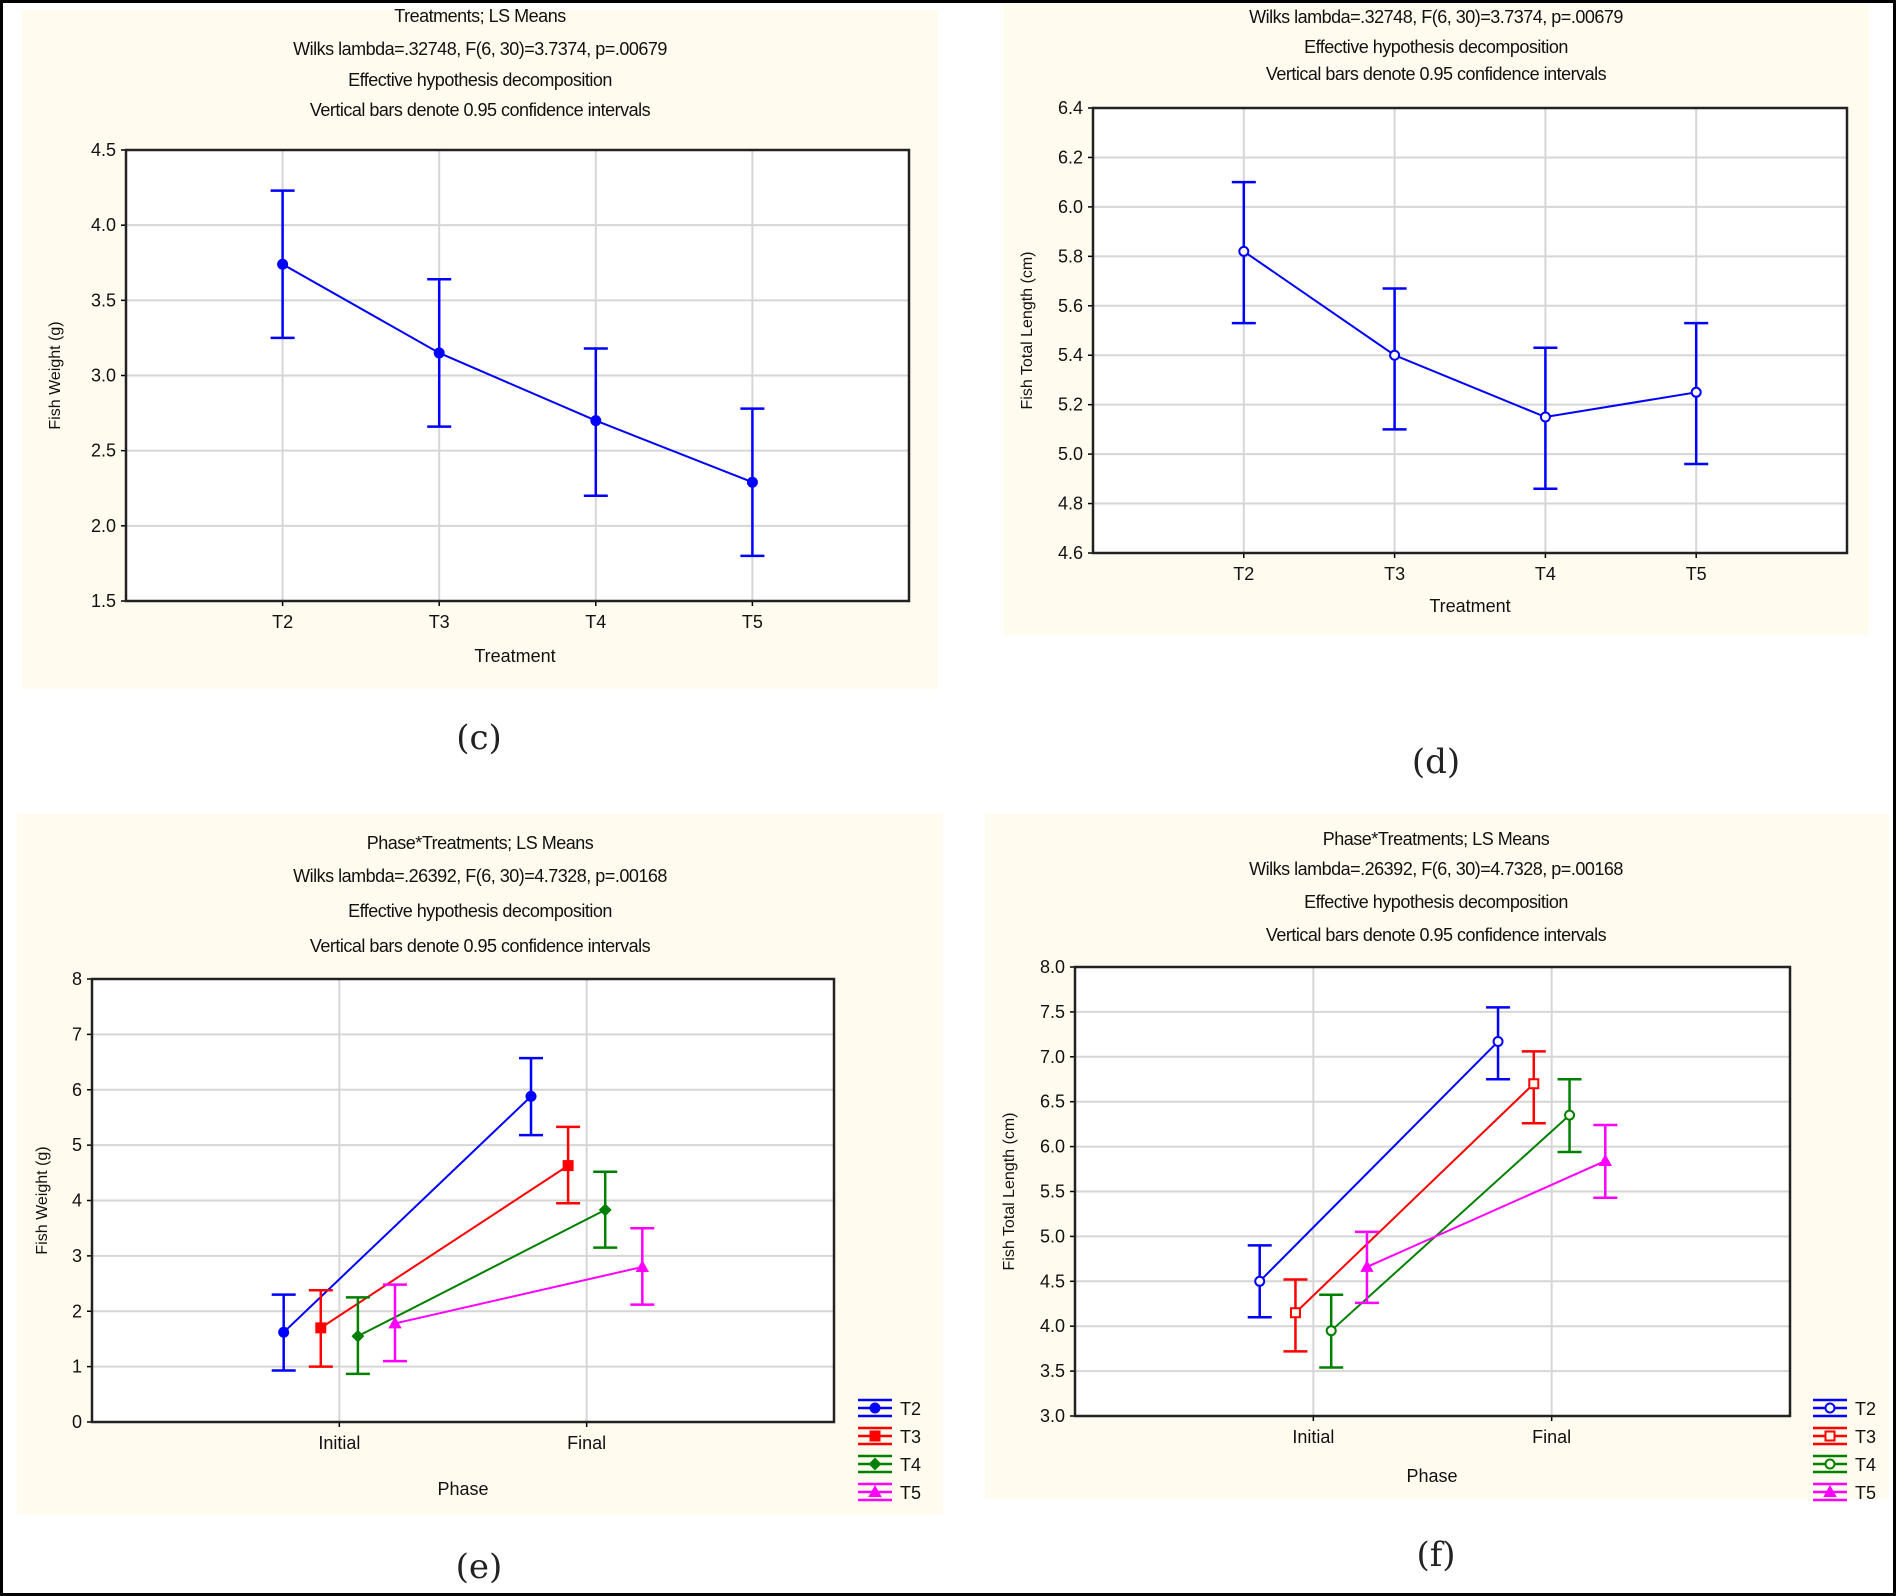  Describe the element at coordinates (1052, 1057) in the screenshot. I see `y-tick-label: 7.0` at that location.